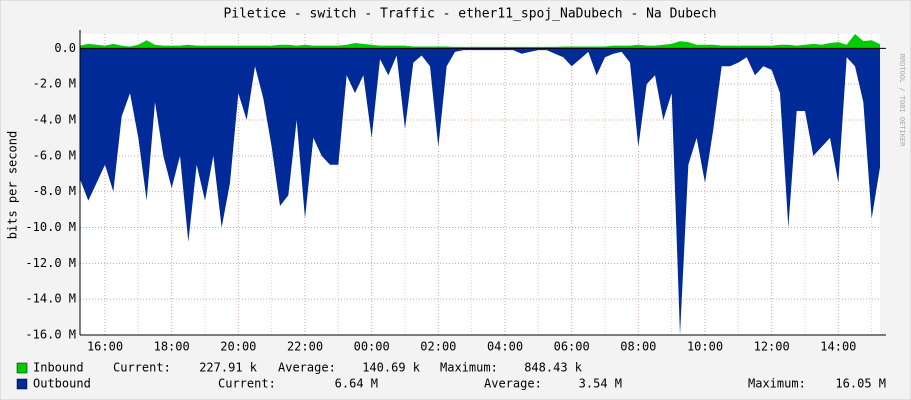 This screenshot has width=911, height=400. I want to click on y-tick-label: -4.0 M, so click(54, 120).